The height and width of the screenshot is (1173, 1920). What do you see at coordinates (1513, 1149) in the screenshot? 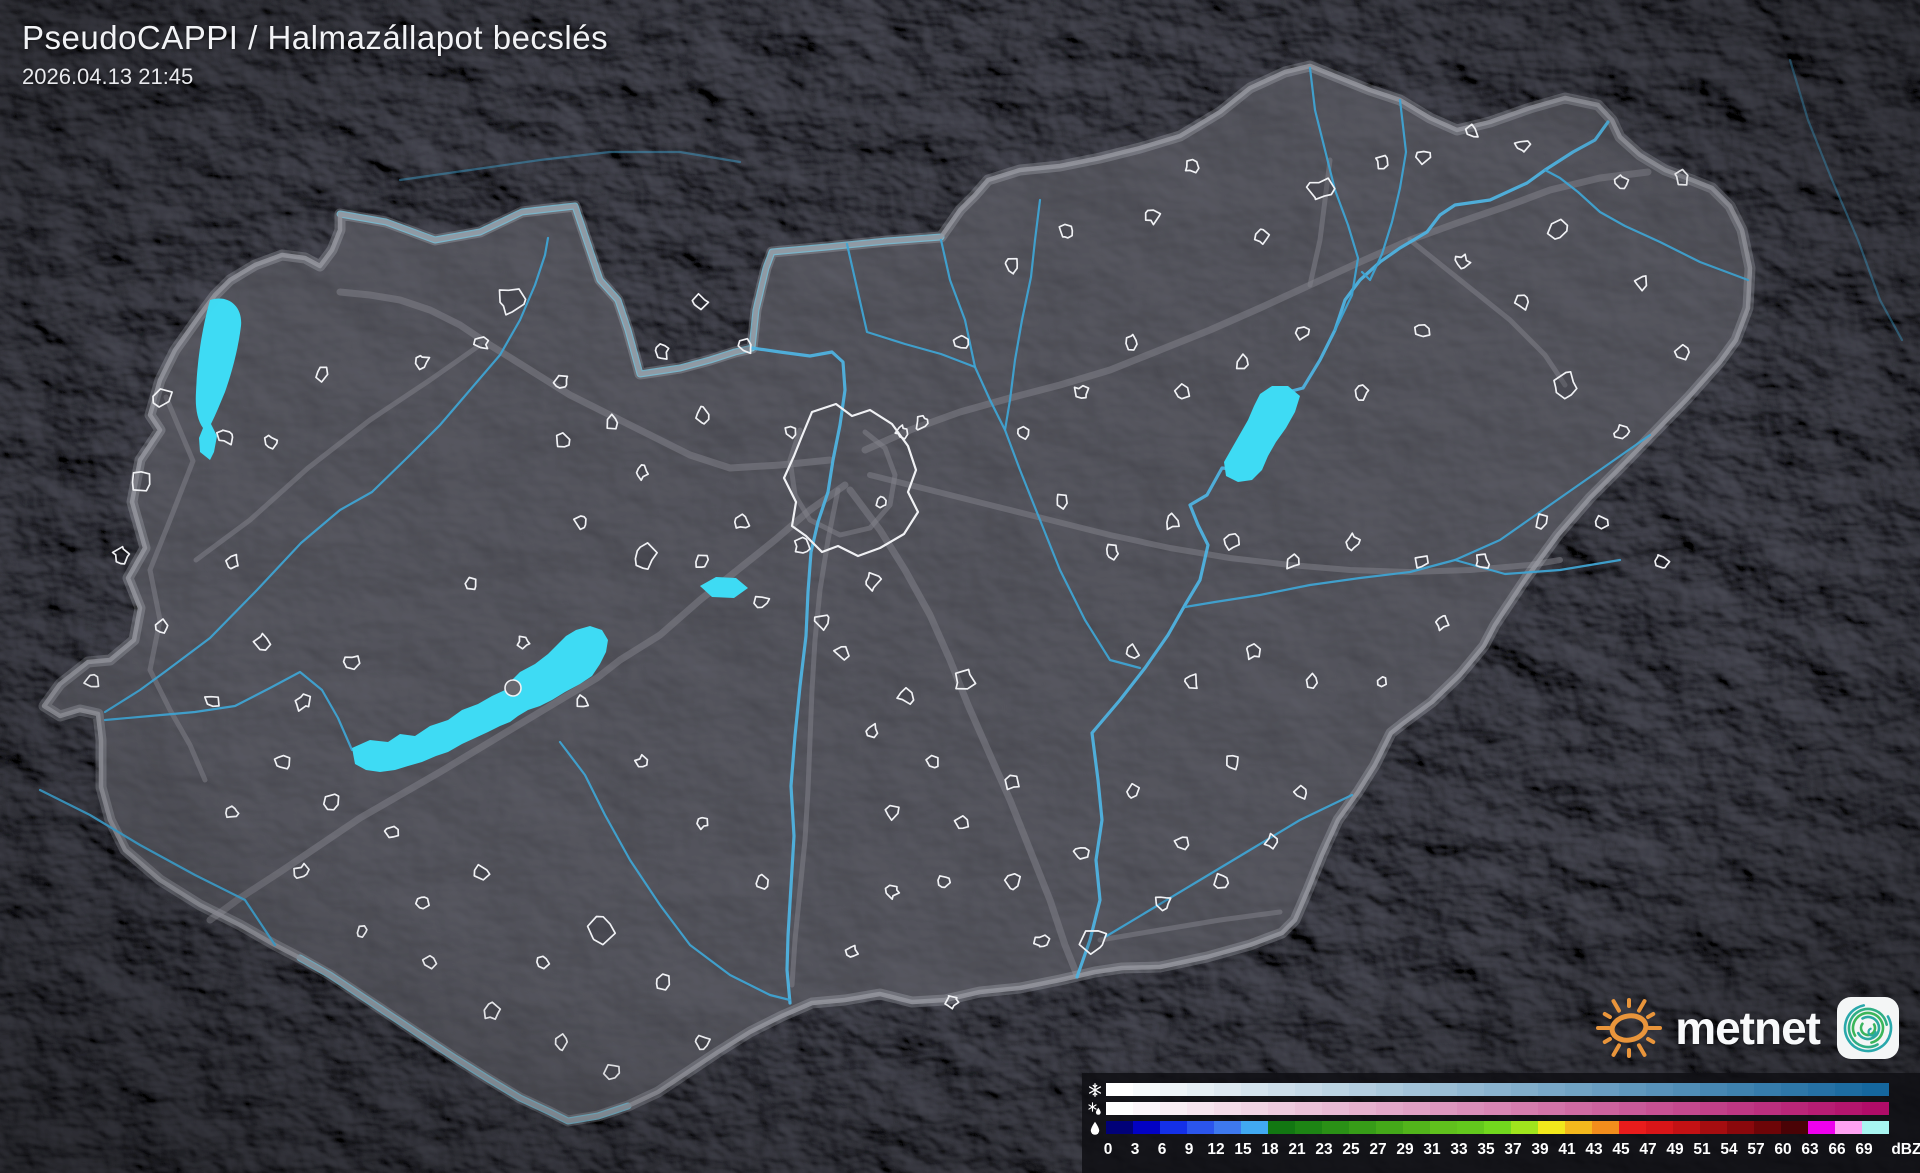
I see `legend-tick: 37` at bounding box center [1513, 1149].